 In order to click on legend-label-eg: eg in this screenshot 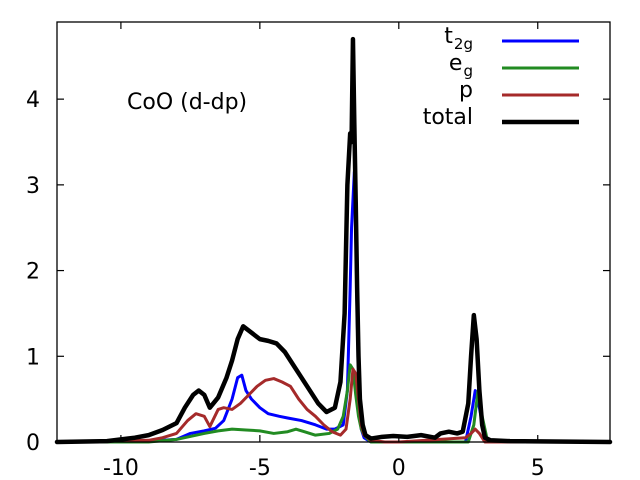, I will do `click(461, 65)`.